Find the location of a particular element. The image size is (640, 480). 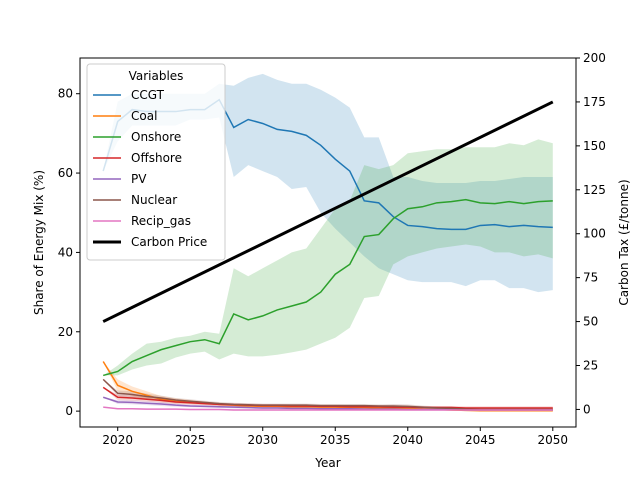

y2-axis-label: Carbon Tax (£/tonne) is located at coordinates (624, 242).